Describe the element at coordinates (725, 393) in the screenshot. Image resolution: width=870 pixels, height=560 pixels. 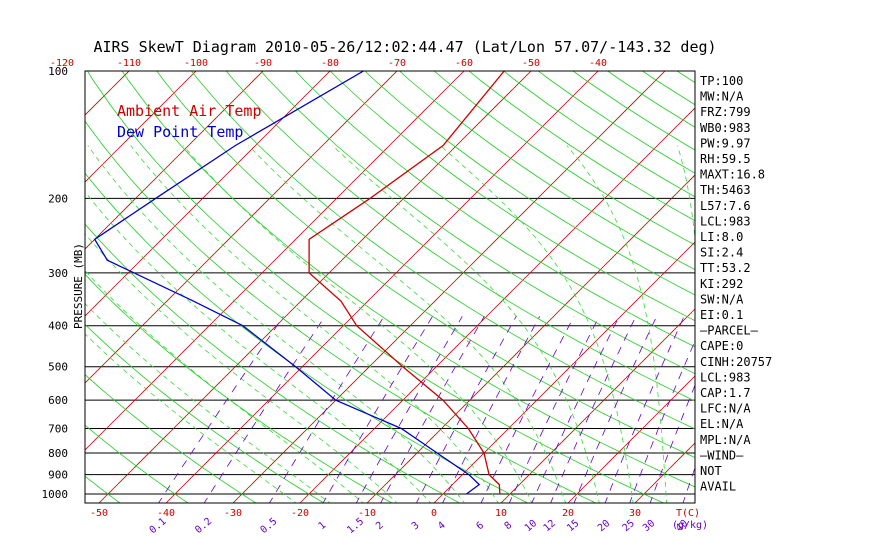
I see `index-item: CAP:1.7` at that location.